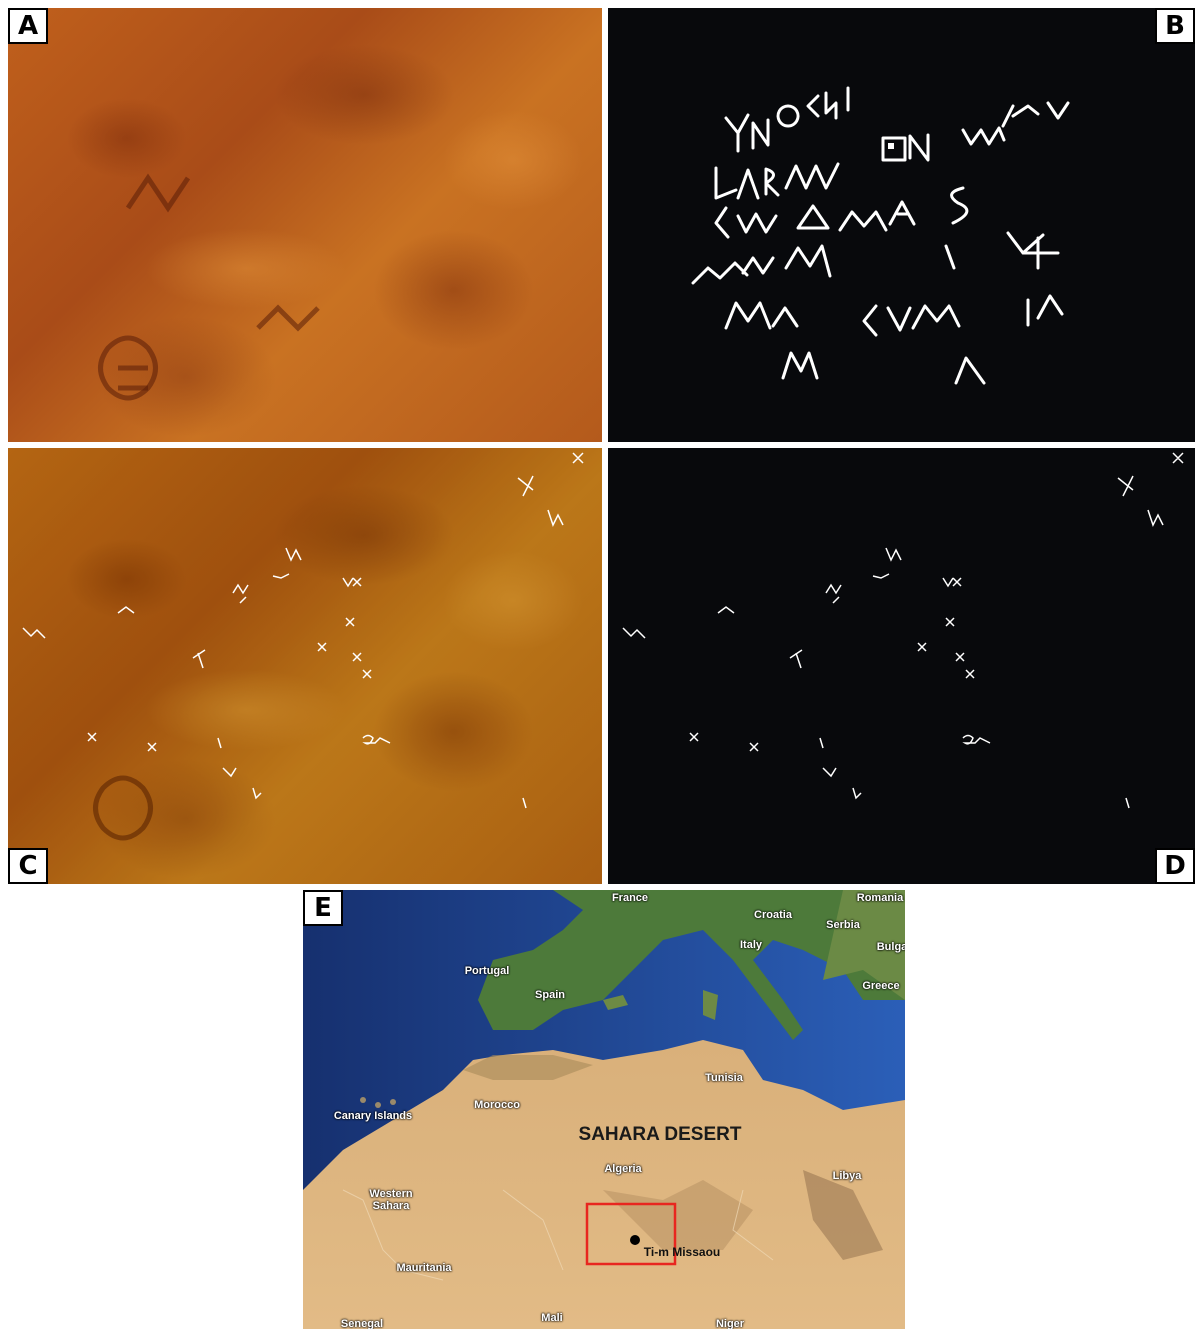 The height and width of the screenshot is (1329, 1195). I want to click on panel-label: A, so click(28, 26).